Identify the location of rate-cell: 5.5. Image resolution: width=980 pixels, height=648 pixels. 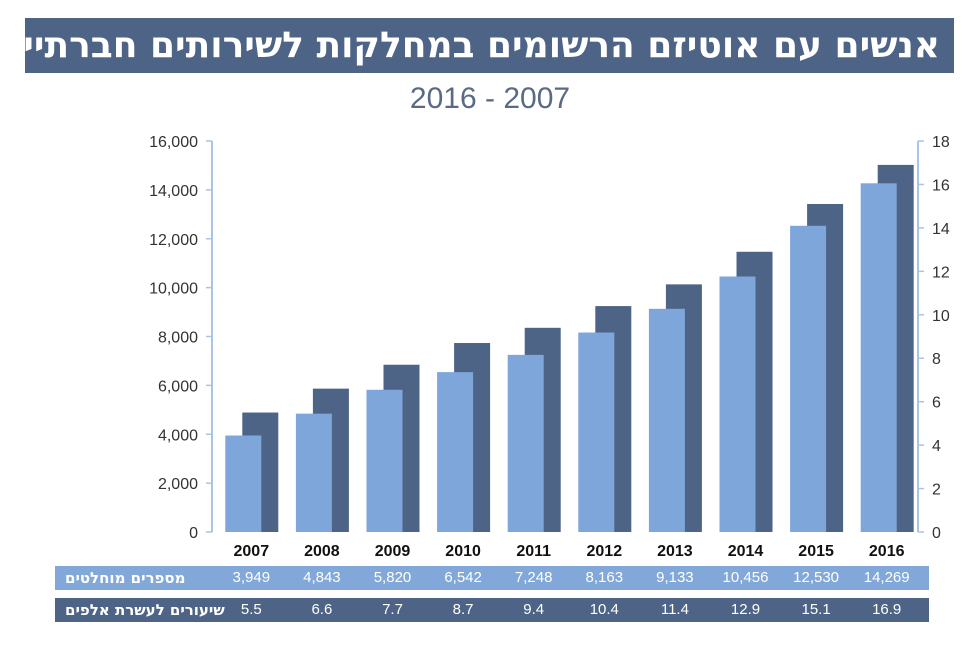
(251, 609).